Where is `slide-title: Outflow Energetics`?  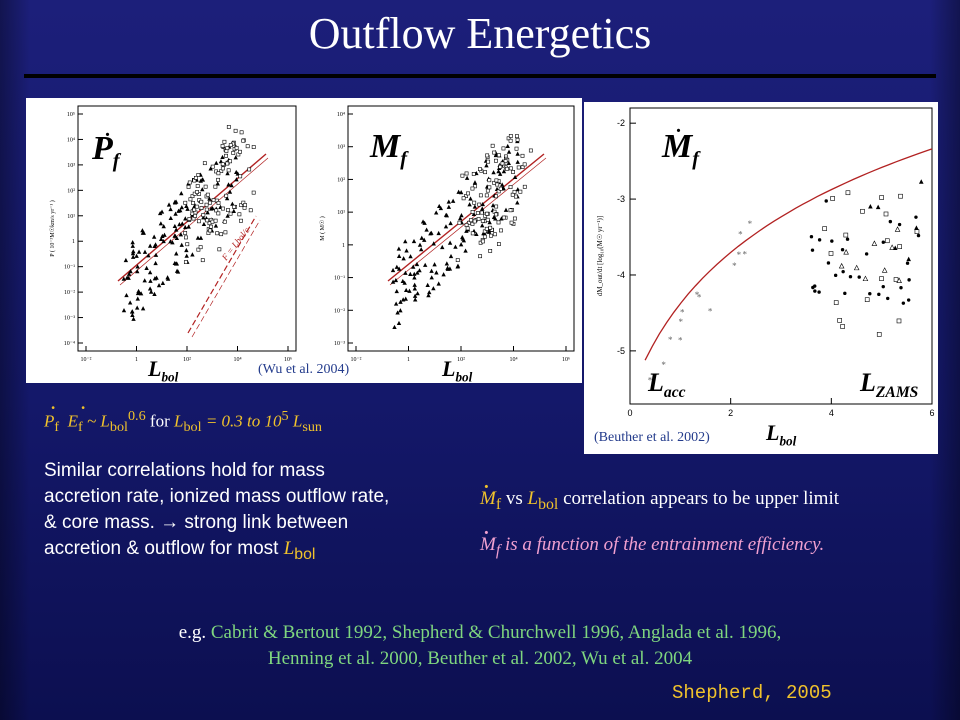
slide-title: Outflow Energetics is located at coordinates (480, 33).